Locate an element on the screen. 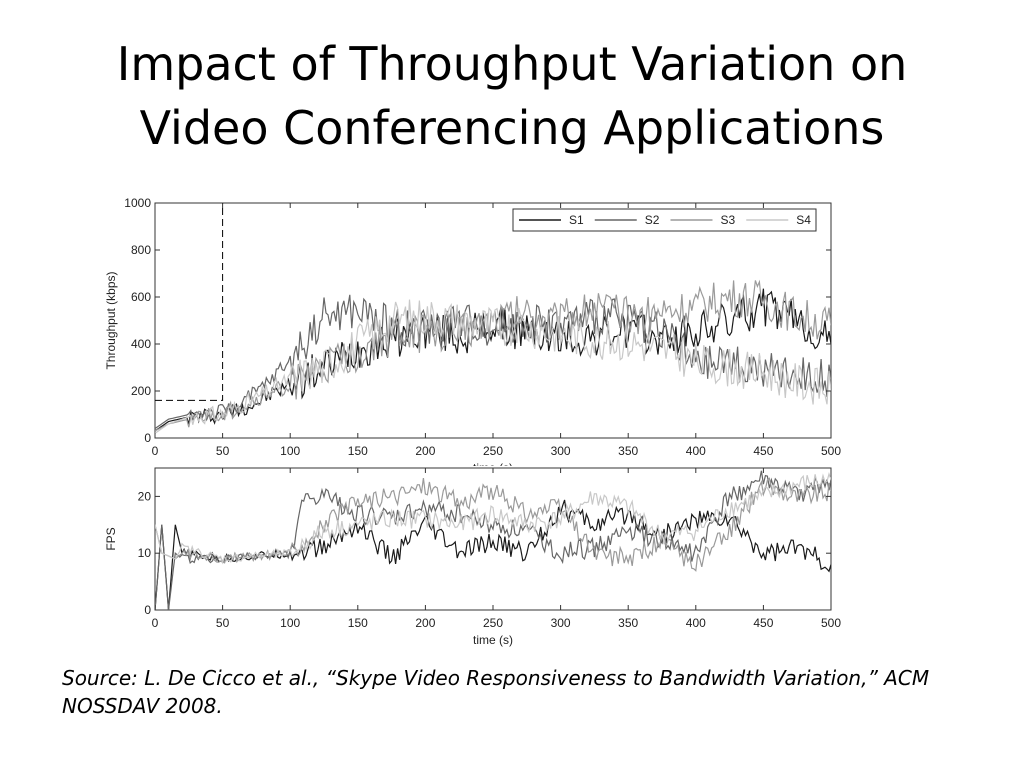 The width and height of the screenshot is (1024, 768). legend-label-s4: S4 is located at coordinates (803, 220).